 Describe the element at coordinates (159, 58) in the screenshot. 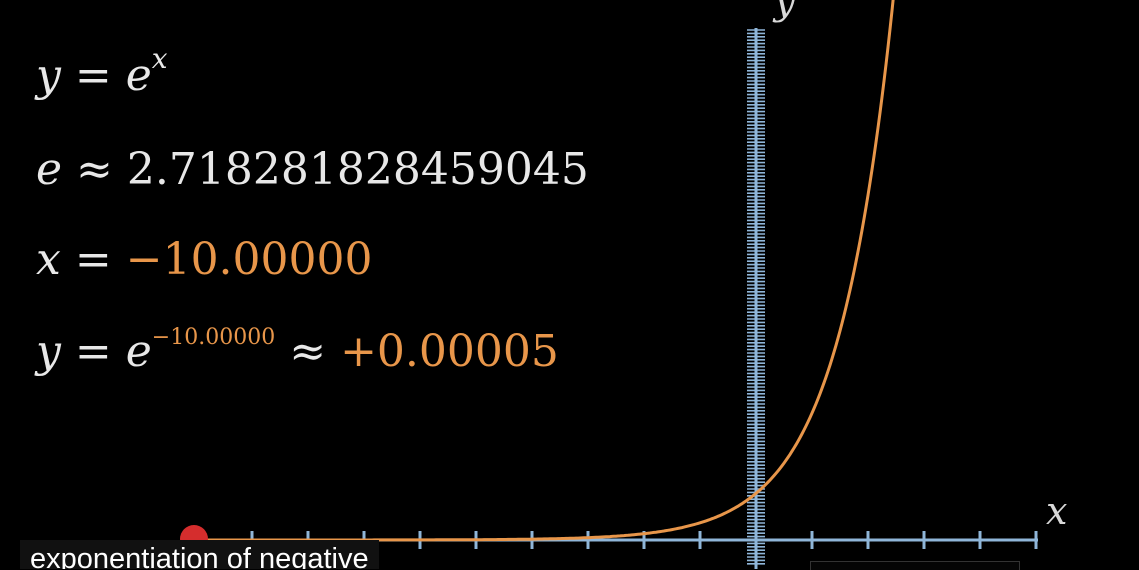

I see `exponent-x: x` at that location.